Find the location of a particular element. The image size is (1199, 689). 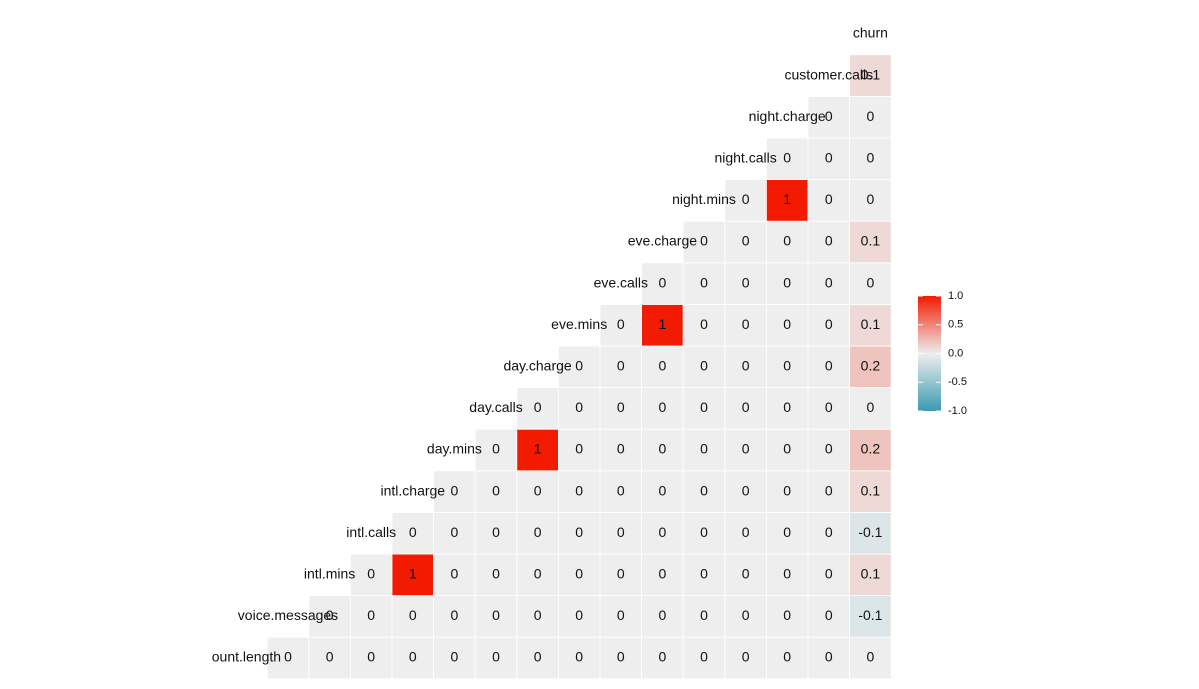

variable-label: customer.calls is located at coordinates (828, 74).